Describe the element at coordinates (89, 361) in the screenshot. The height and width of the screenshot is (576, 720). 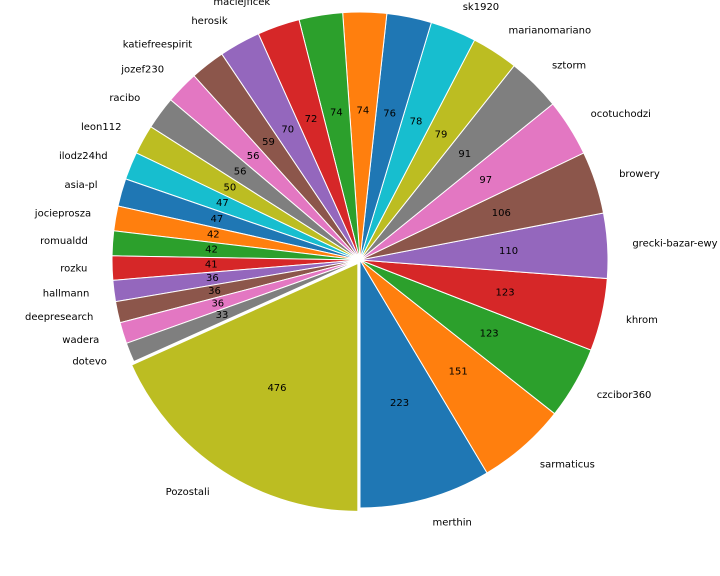
I see `pie-category-label-dotevo: dotevo` at that location.